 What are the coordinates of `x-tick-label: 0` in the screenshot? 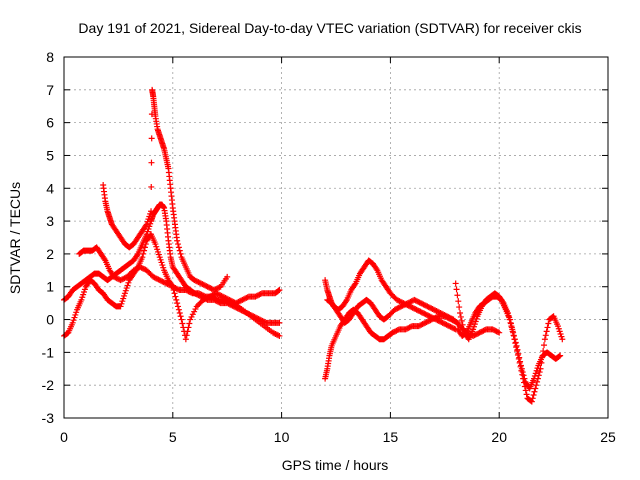 It's located at (64, 437).